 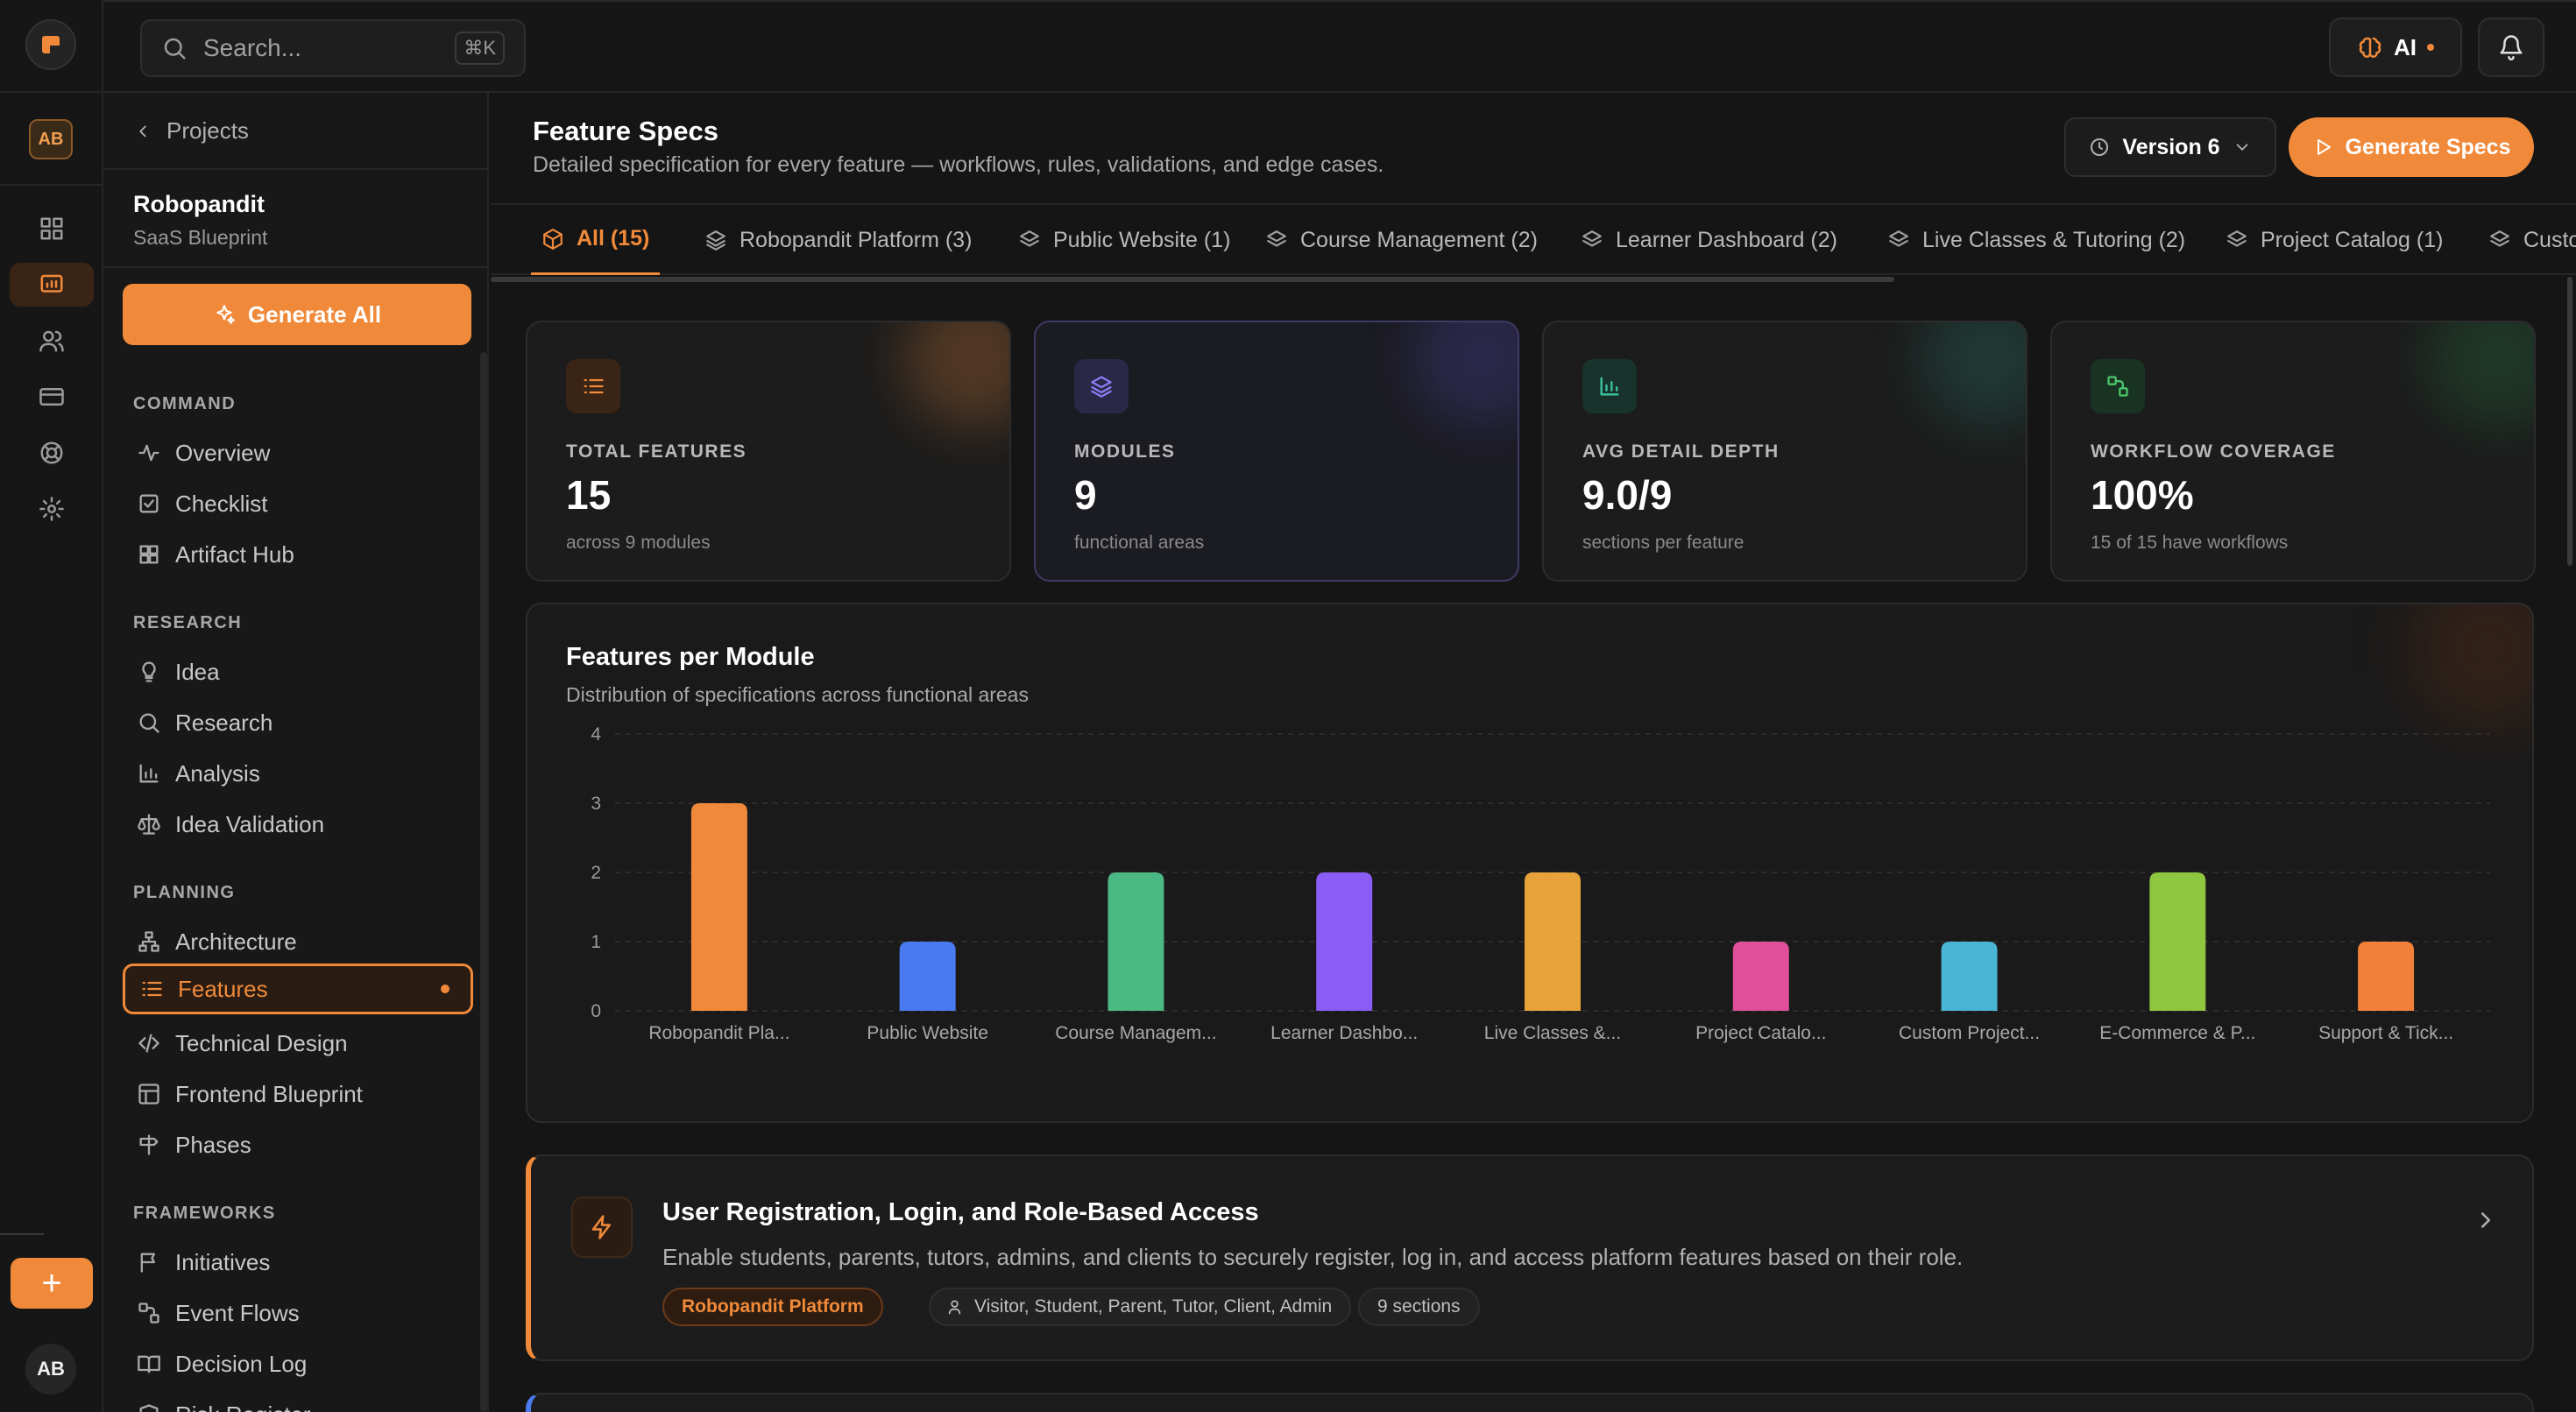 I want to click on sidebar-item-label: Features, so click(x=223, y=988).